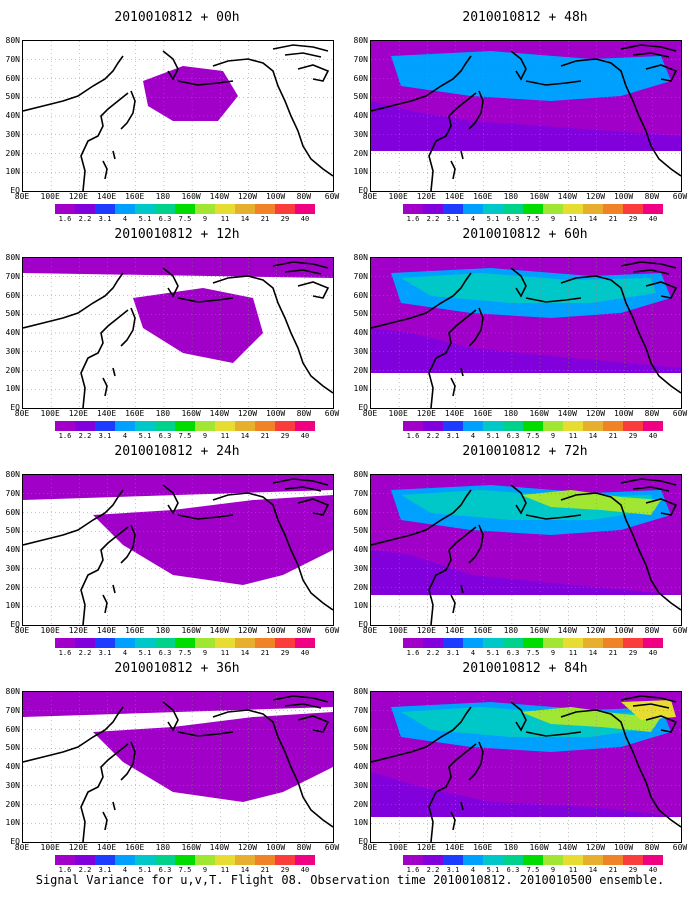  What do you see at coordinates (591, 502) in the screenshot?
I see `variance-band-green` at bounding box center [591, 502].